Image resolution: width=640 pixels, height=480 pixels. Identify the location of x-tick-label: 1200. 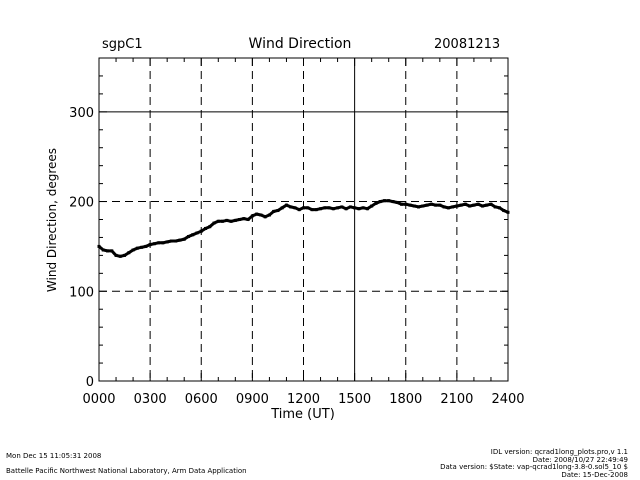
(303, 399).